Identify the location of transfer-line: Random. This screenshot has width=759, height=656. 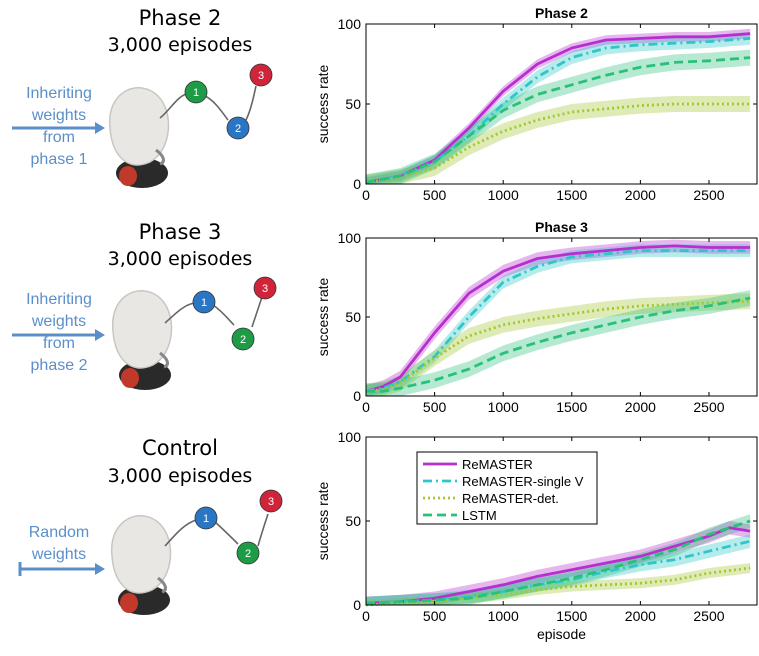
(59, 532).